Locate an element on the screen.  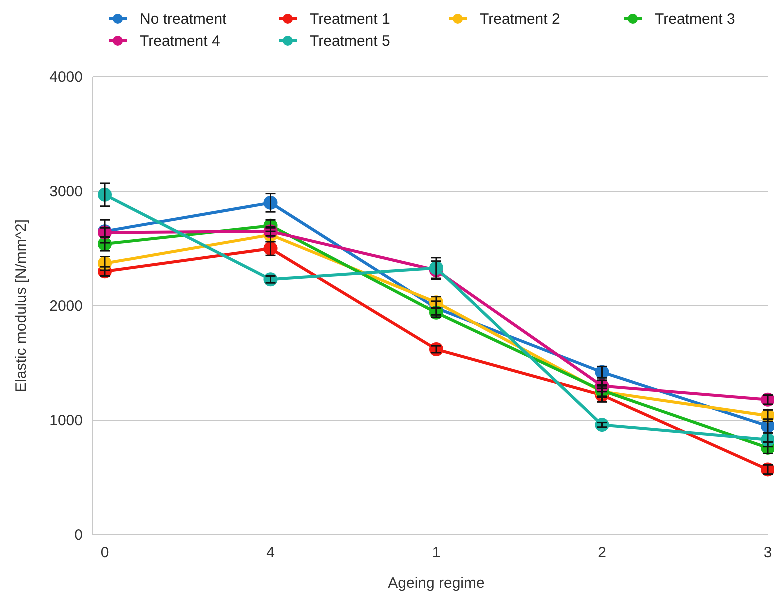
x-tick-label: 1 is located at coordinates (436, 553).